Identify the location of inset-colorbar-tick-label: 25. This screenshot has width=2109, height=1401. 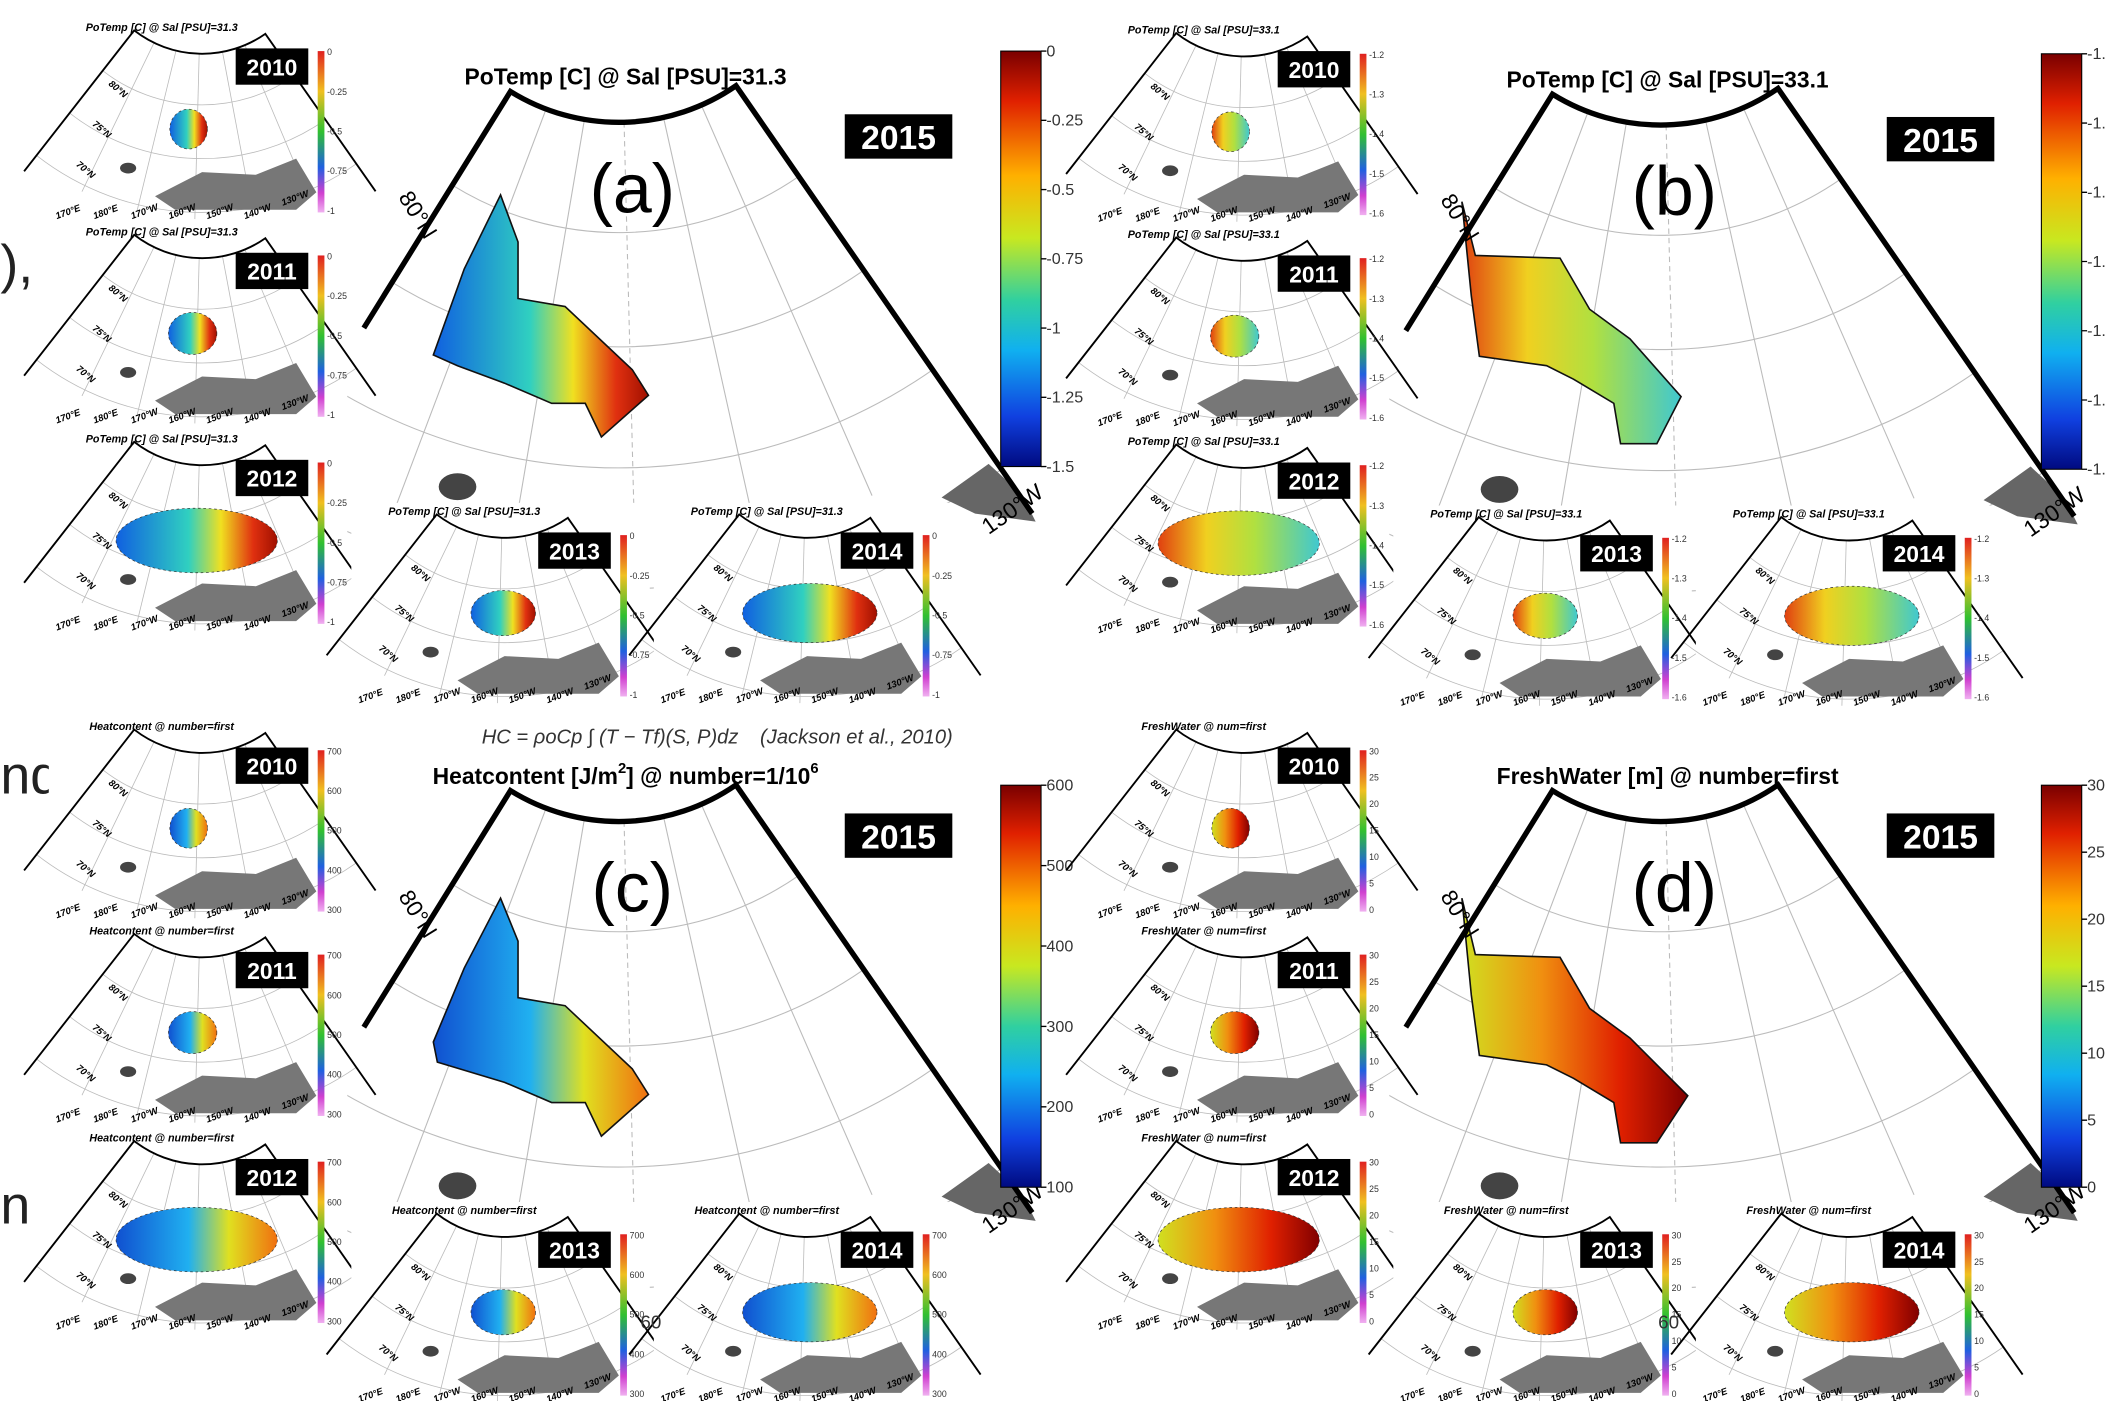
(1374, 982).